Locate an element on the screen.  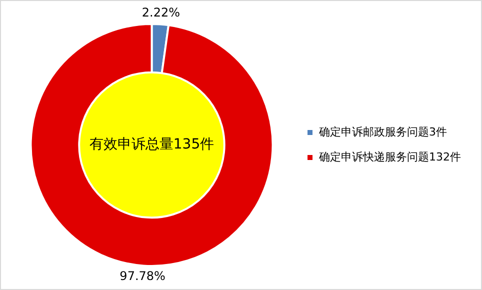
text: 有效申诉总量135件 is located at coordinates (151, 144).